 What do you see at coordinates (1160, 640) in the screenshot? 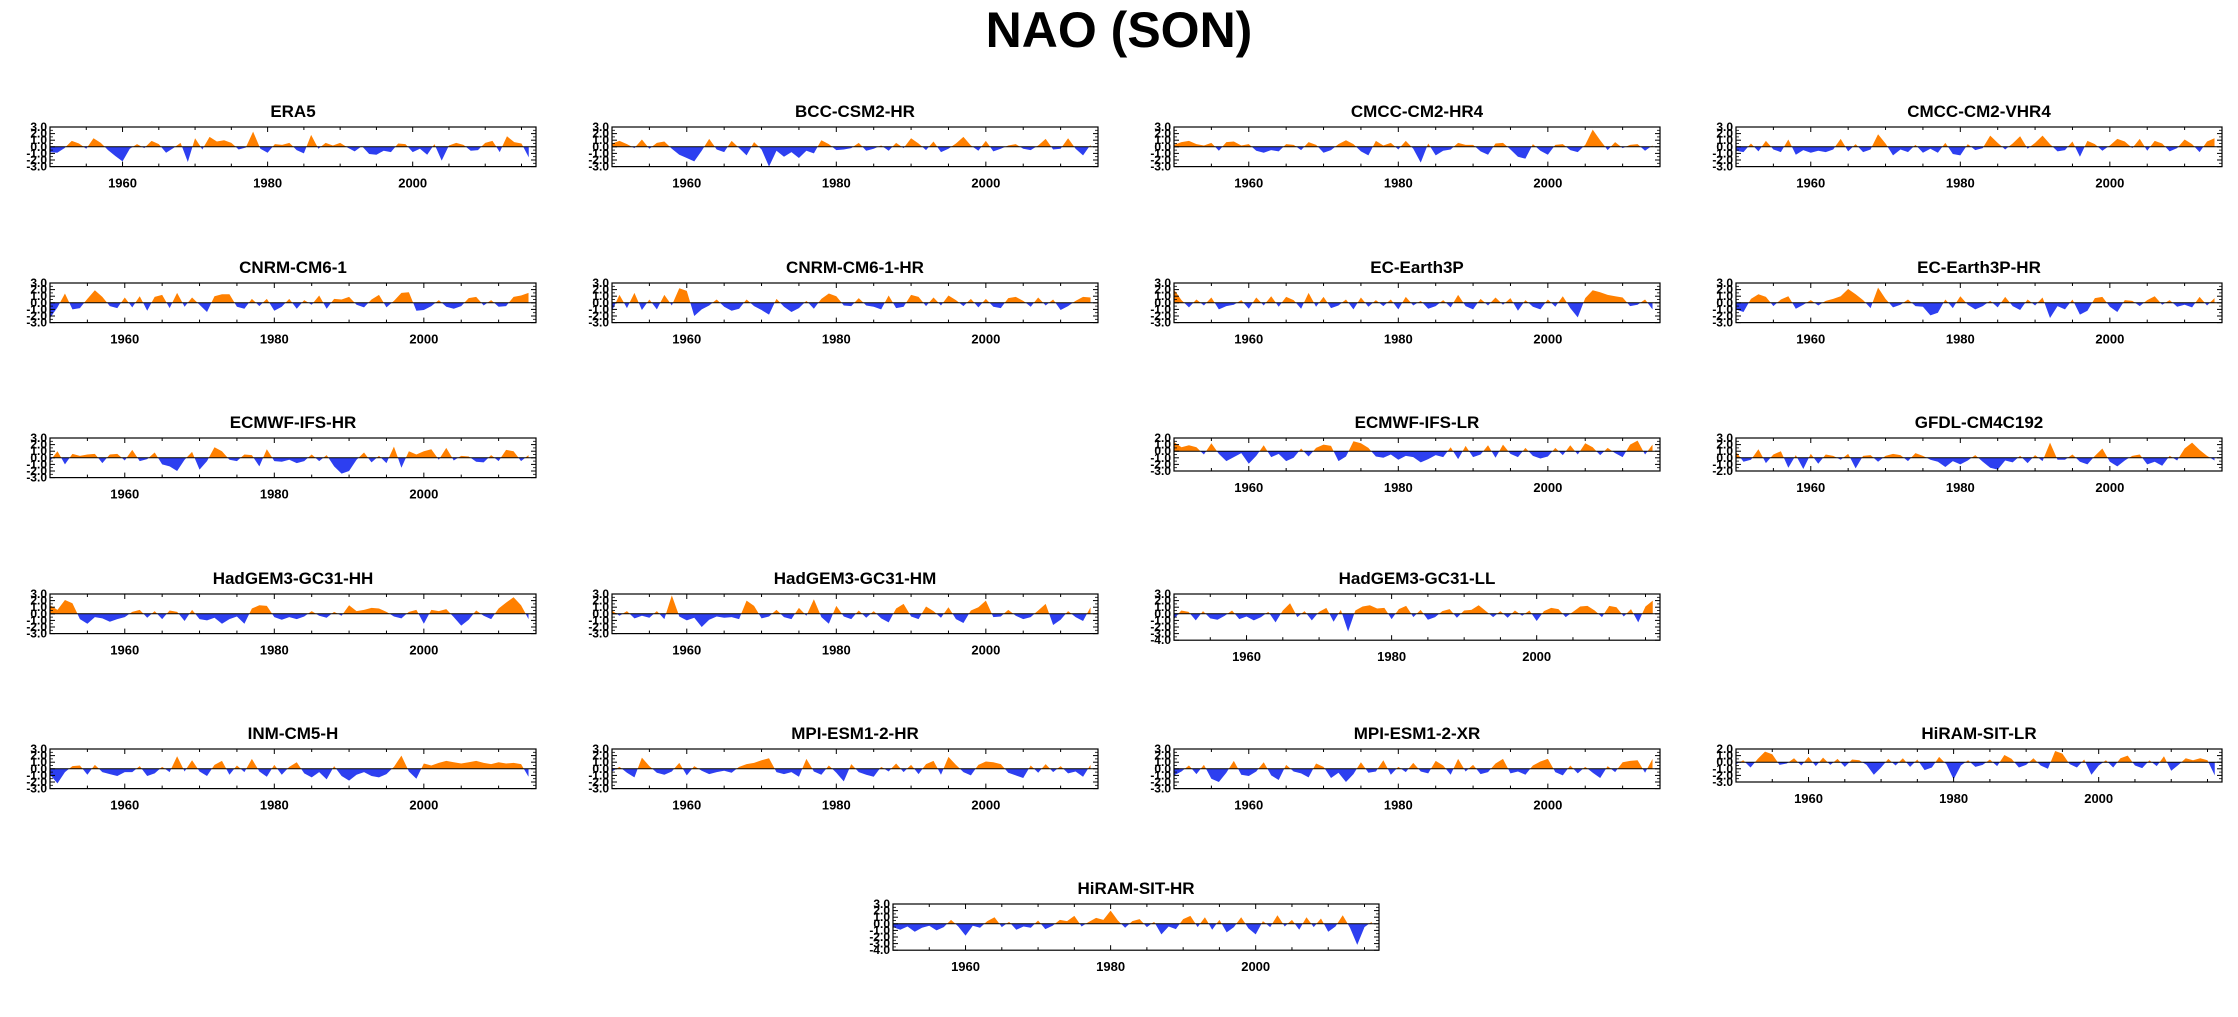
I see `y-tick-label: -4.0` at bounding box center [1160, 640].